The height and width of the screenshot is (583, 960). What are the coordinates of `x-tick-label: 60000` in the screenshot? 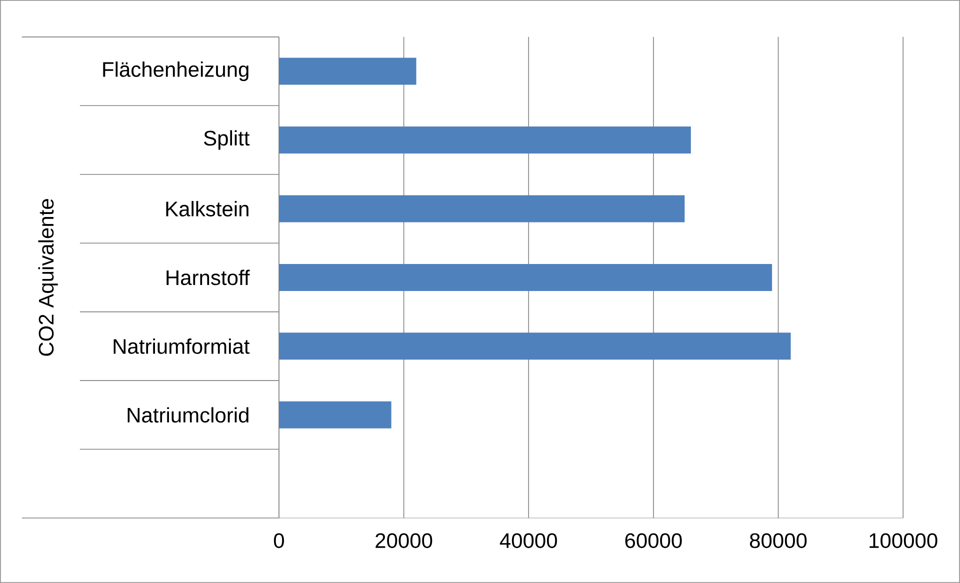 It's located at (653, 540).